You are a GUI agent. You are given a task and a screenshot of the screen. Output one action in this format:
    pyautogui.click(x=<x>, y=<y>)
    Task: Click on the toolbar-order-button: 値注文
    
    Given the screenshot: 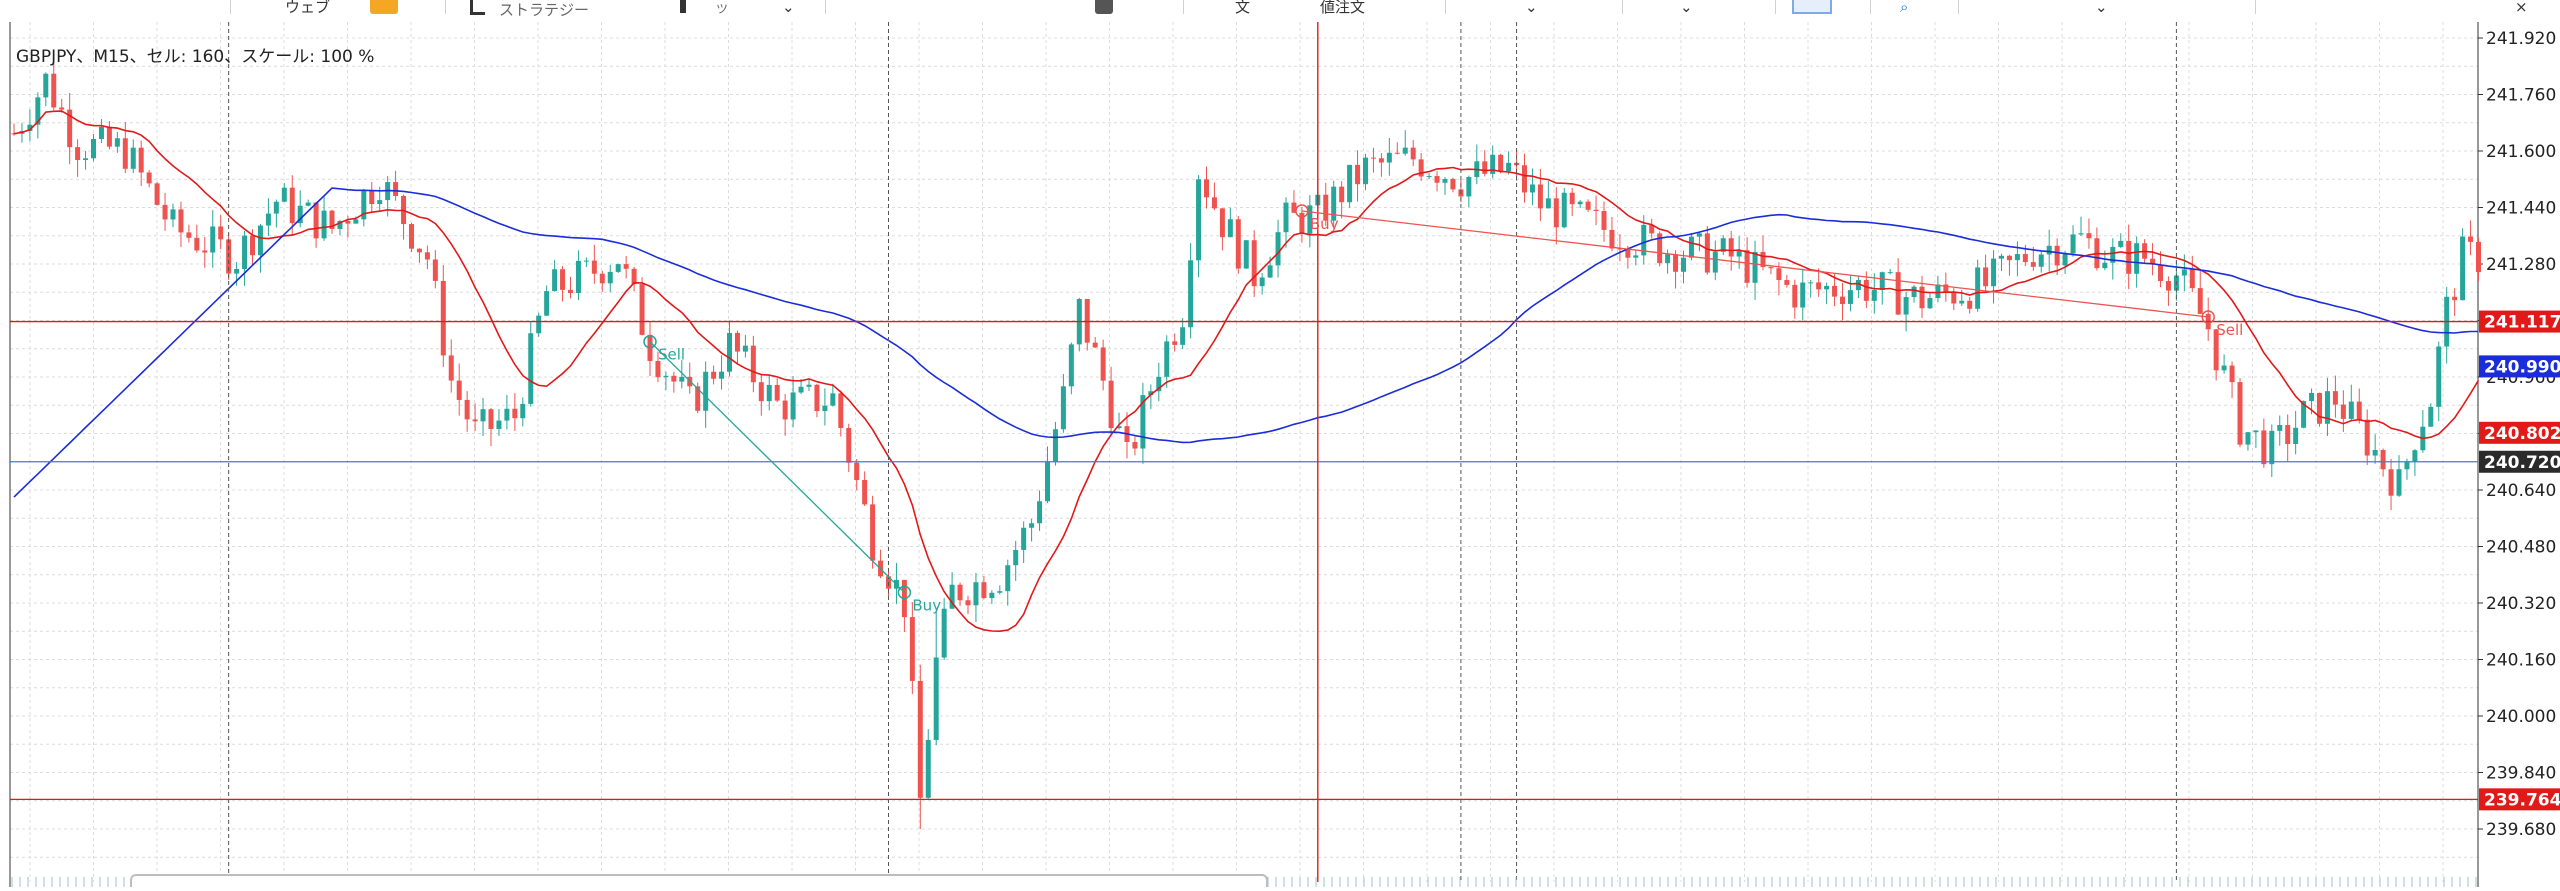 What is the action you would take?
    pyautogui.click(x=1343, y=8)
    